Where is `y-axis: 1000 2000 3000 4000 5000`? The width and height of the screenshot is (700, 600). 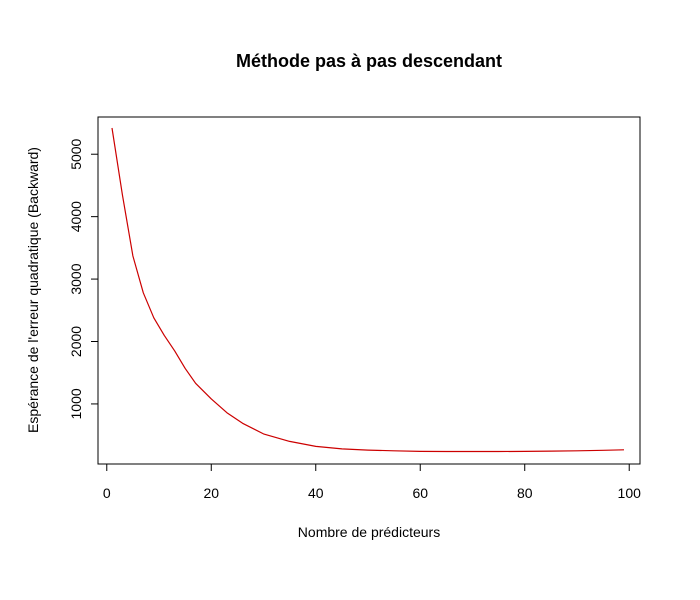 y-axis: 1000 2000 3000 4000 5000 is located at coordinates (83, 279).